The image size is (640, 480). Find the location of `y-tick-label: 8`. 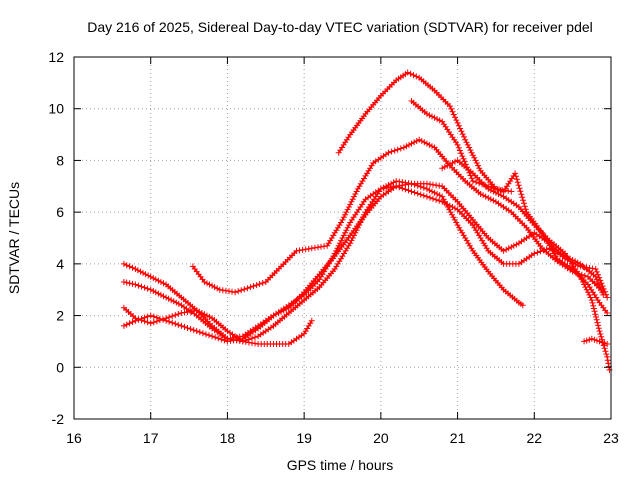

y-tick-label: 8 is located at coordinates (60, 160).